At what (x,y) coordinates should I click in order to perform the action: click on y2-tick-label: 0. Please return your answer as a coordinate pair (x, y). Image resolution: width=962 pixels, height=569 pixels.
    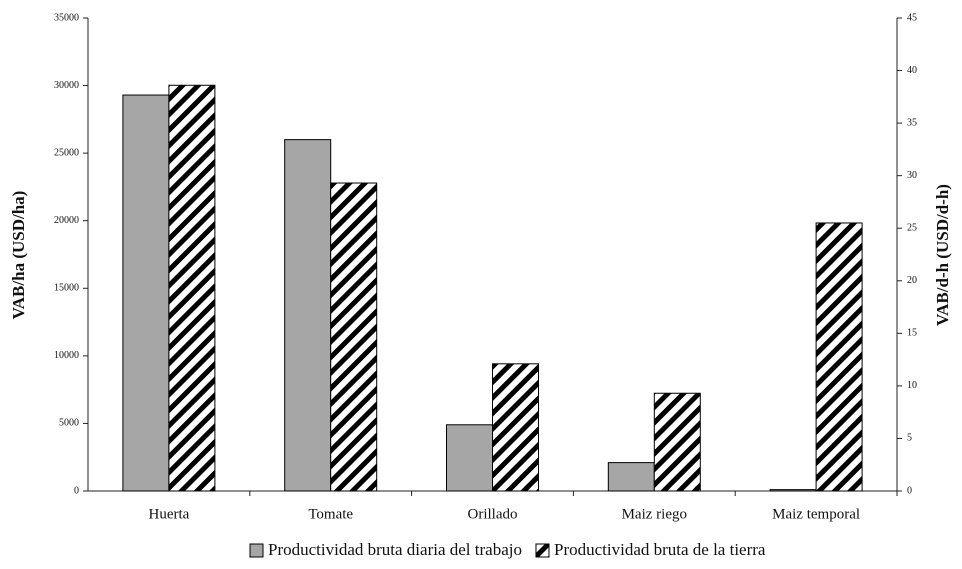
    Looking at the image, I should click on (909, 490).